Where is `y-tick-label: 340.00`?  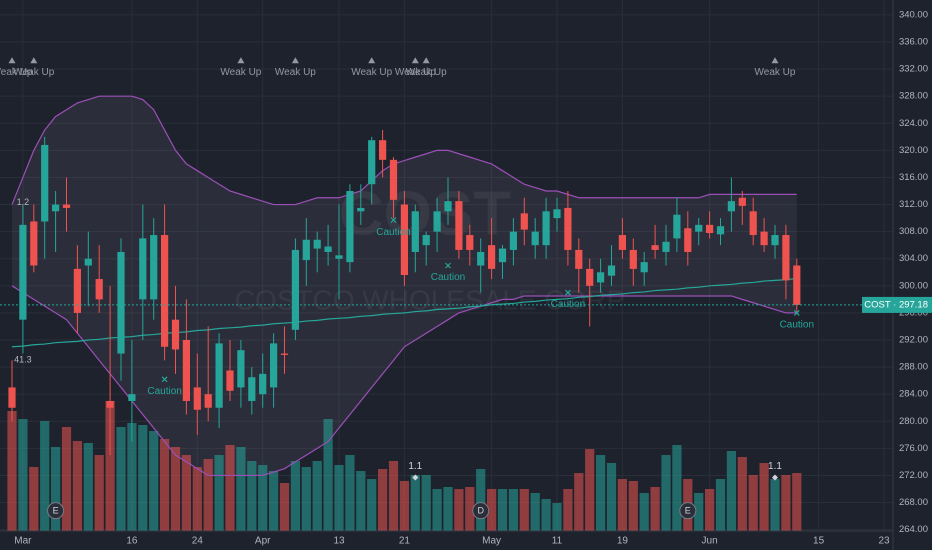
y-tick-label: 340.00 is located at coordinates (913, 14).